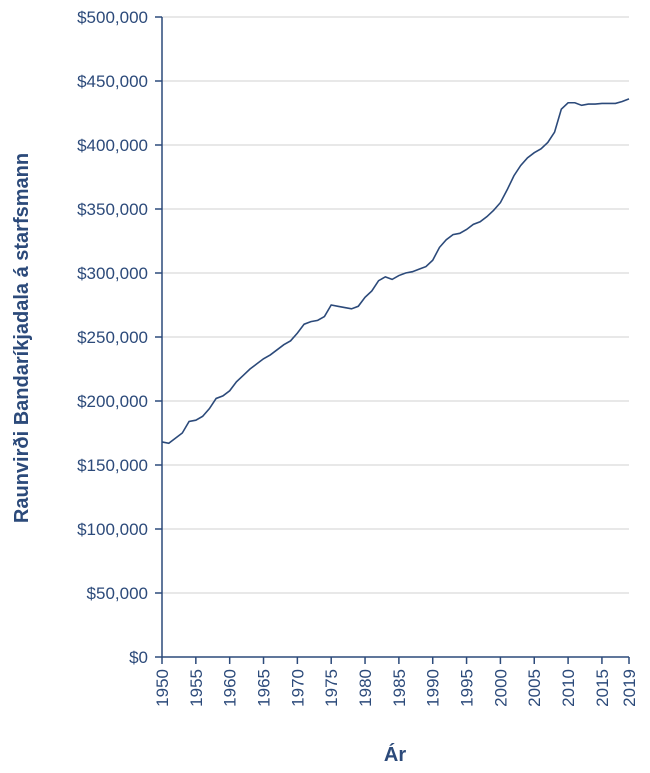 This screenshot has width=650, height=773. Describe the element at coordinates (112, 209) in the screenshot. I see `y-tick-label: $350,000` at that location.